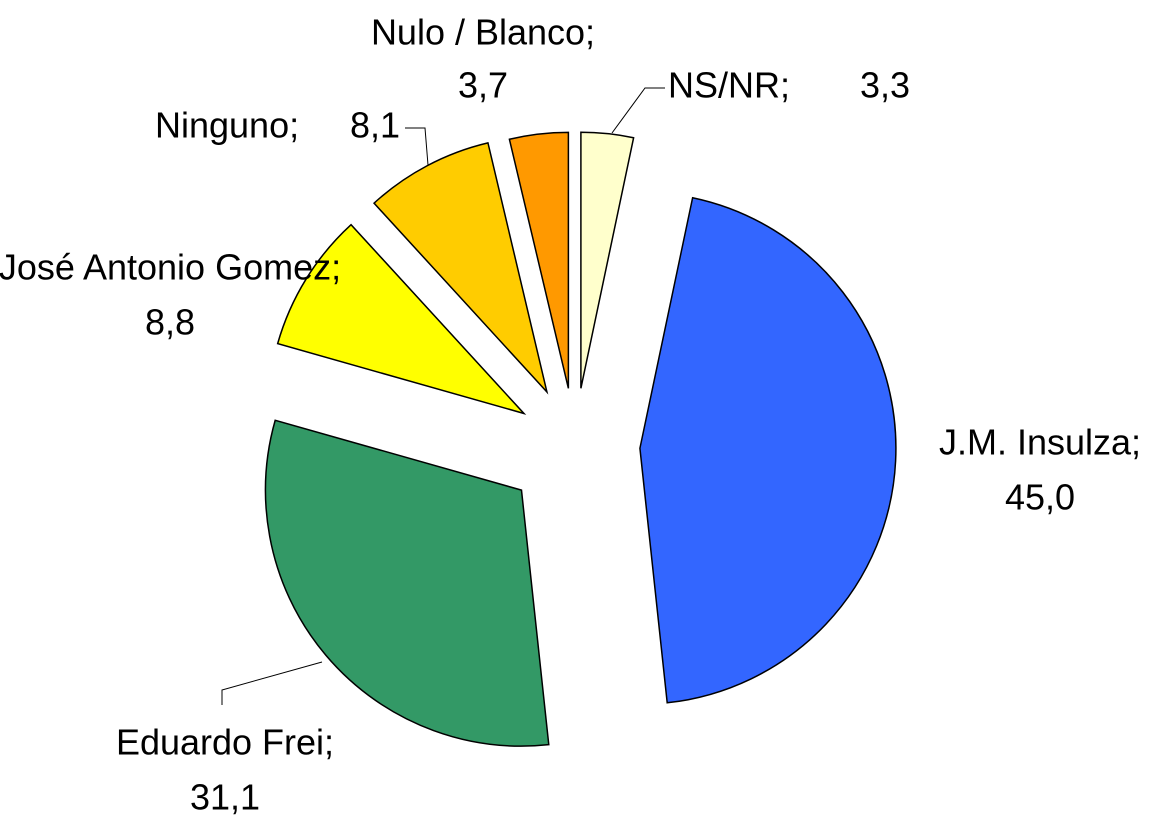 The image size is (1165, 823). Describe the element at coordinates (225, 742) in the screenshot. I see `slice-label: Eduardo Frei;` at that location.